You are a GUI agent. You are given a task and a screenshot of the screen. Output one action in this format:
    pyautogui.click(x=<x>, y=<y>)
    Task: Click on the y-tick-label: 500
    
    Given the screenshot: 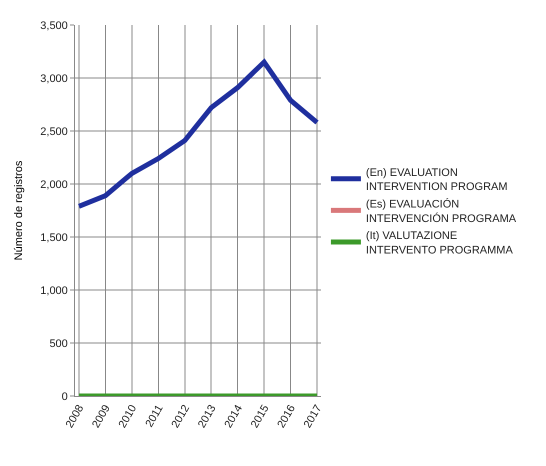 What is the action you would take?
    pyautogui.click(x=58, y=344)
    